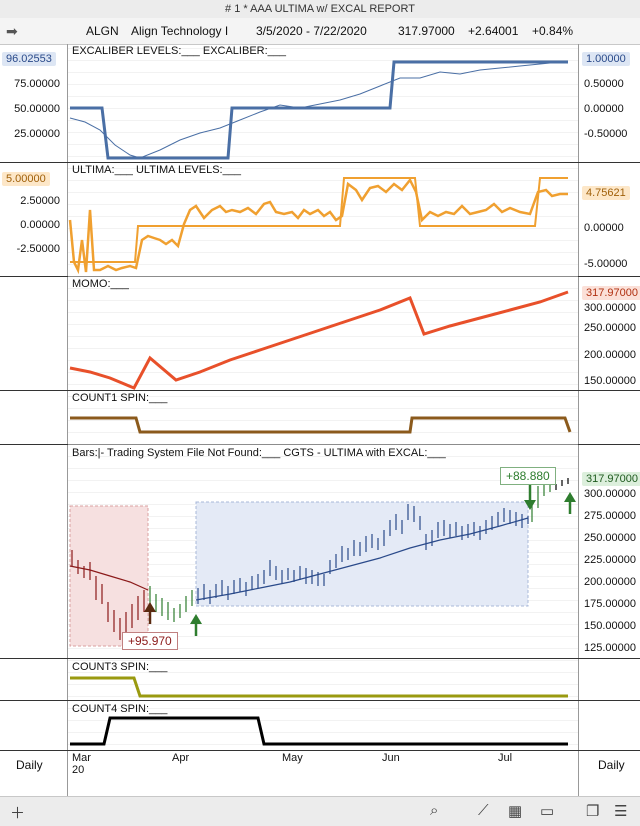 The image size is (640, 826). I want to click on count3-line, so click(319, 687).